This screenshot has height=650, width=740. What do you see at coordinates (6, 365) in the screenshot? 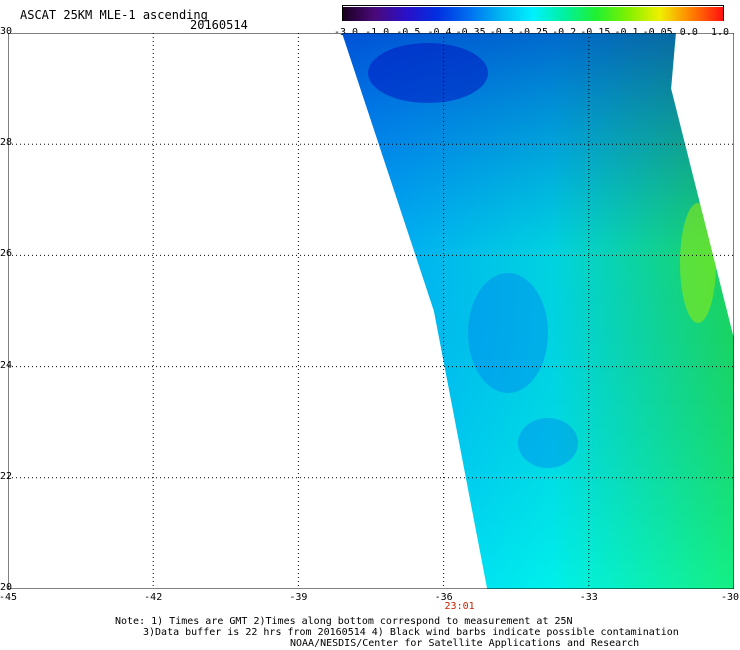
I see `latitude-tick-label: 24` at bounding box center [6, 365].